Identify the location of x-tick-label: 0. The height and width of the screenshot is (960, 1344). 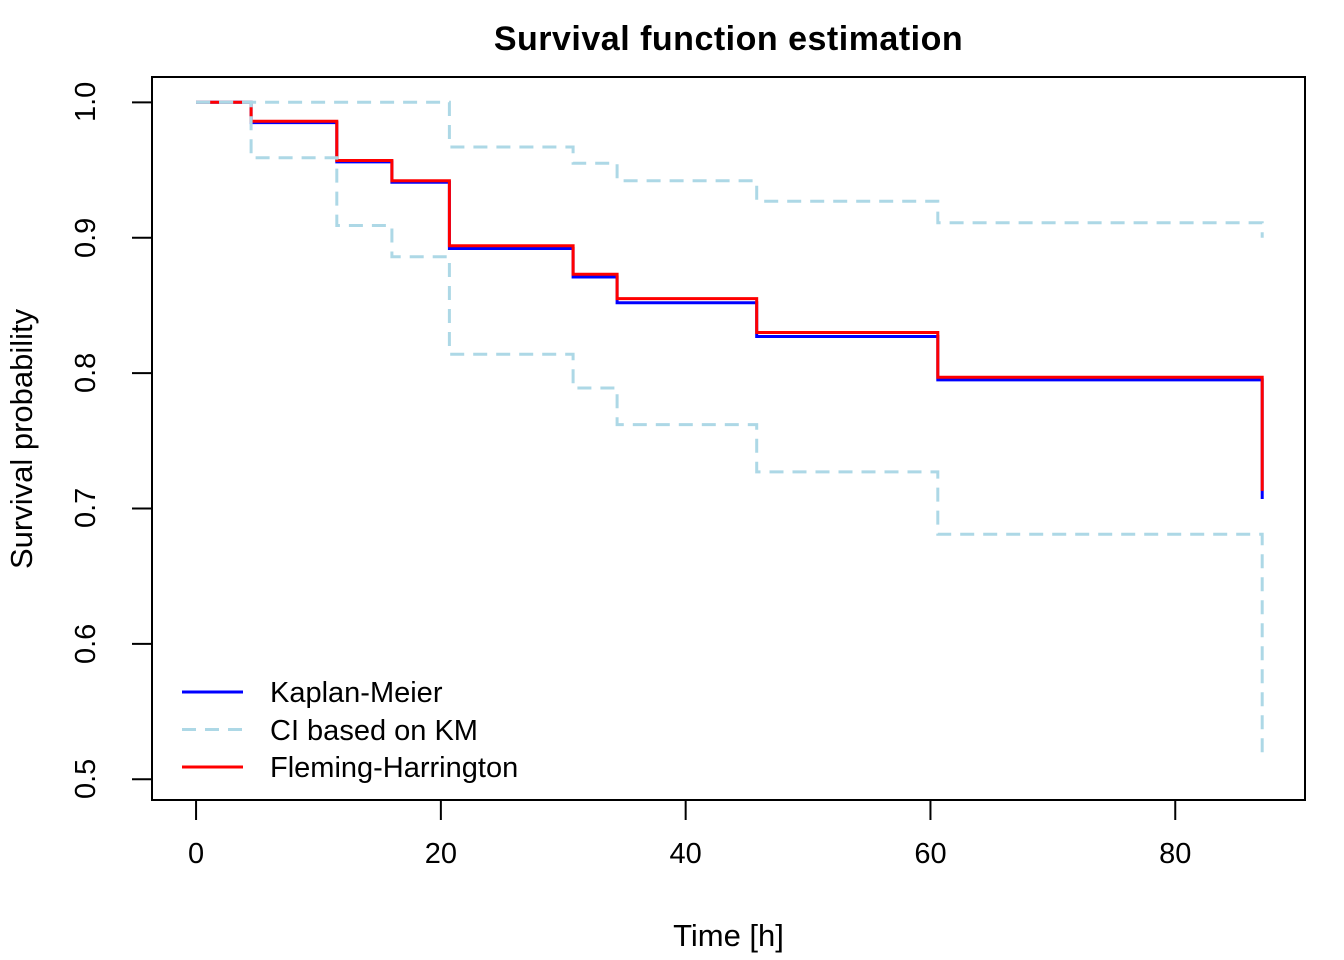
(196, 854).